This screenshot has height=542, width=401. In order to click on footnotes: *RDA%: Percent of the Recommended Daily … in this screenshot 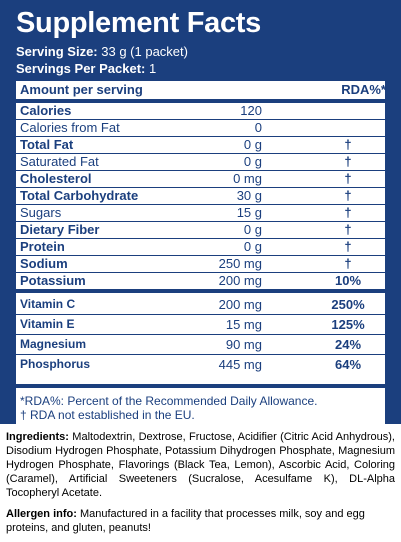, I will do `click(200, 406)`.